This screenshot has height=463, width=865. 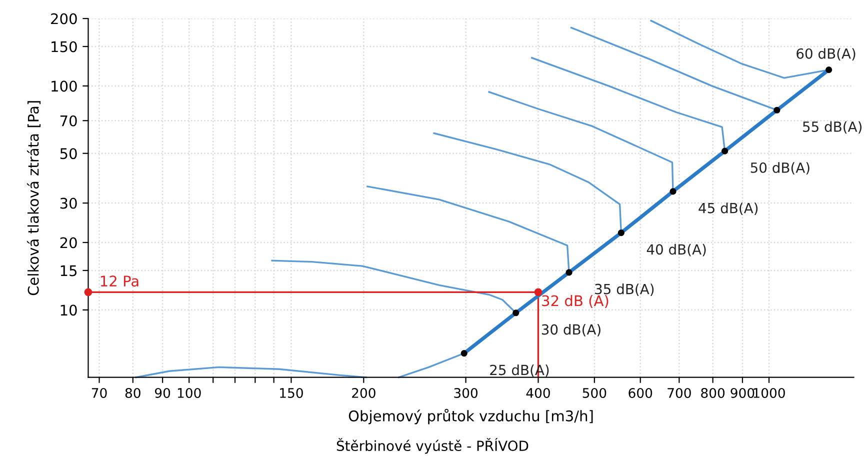 I want to click on x-tick-label: 100, so click(x=189, y=393).